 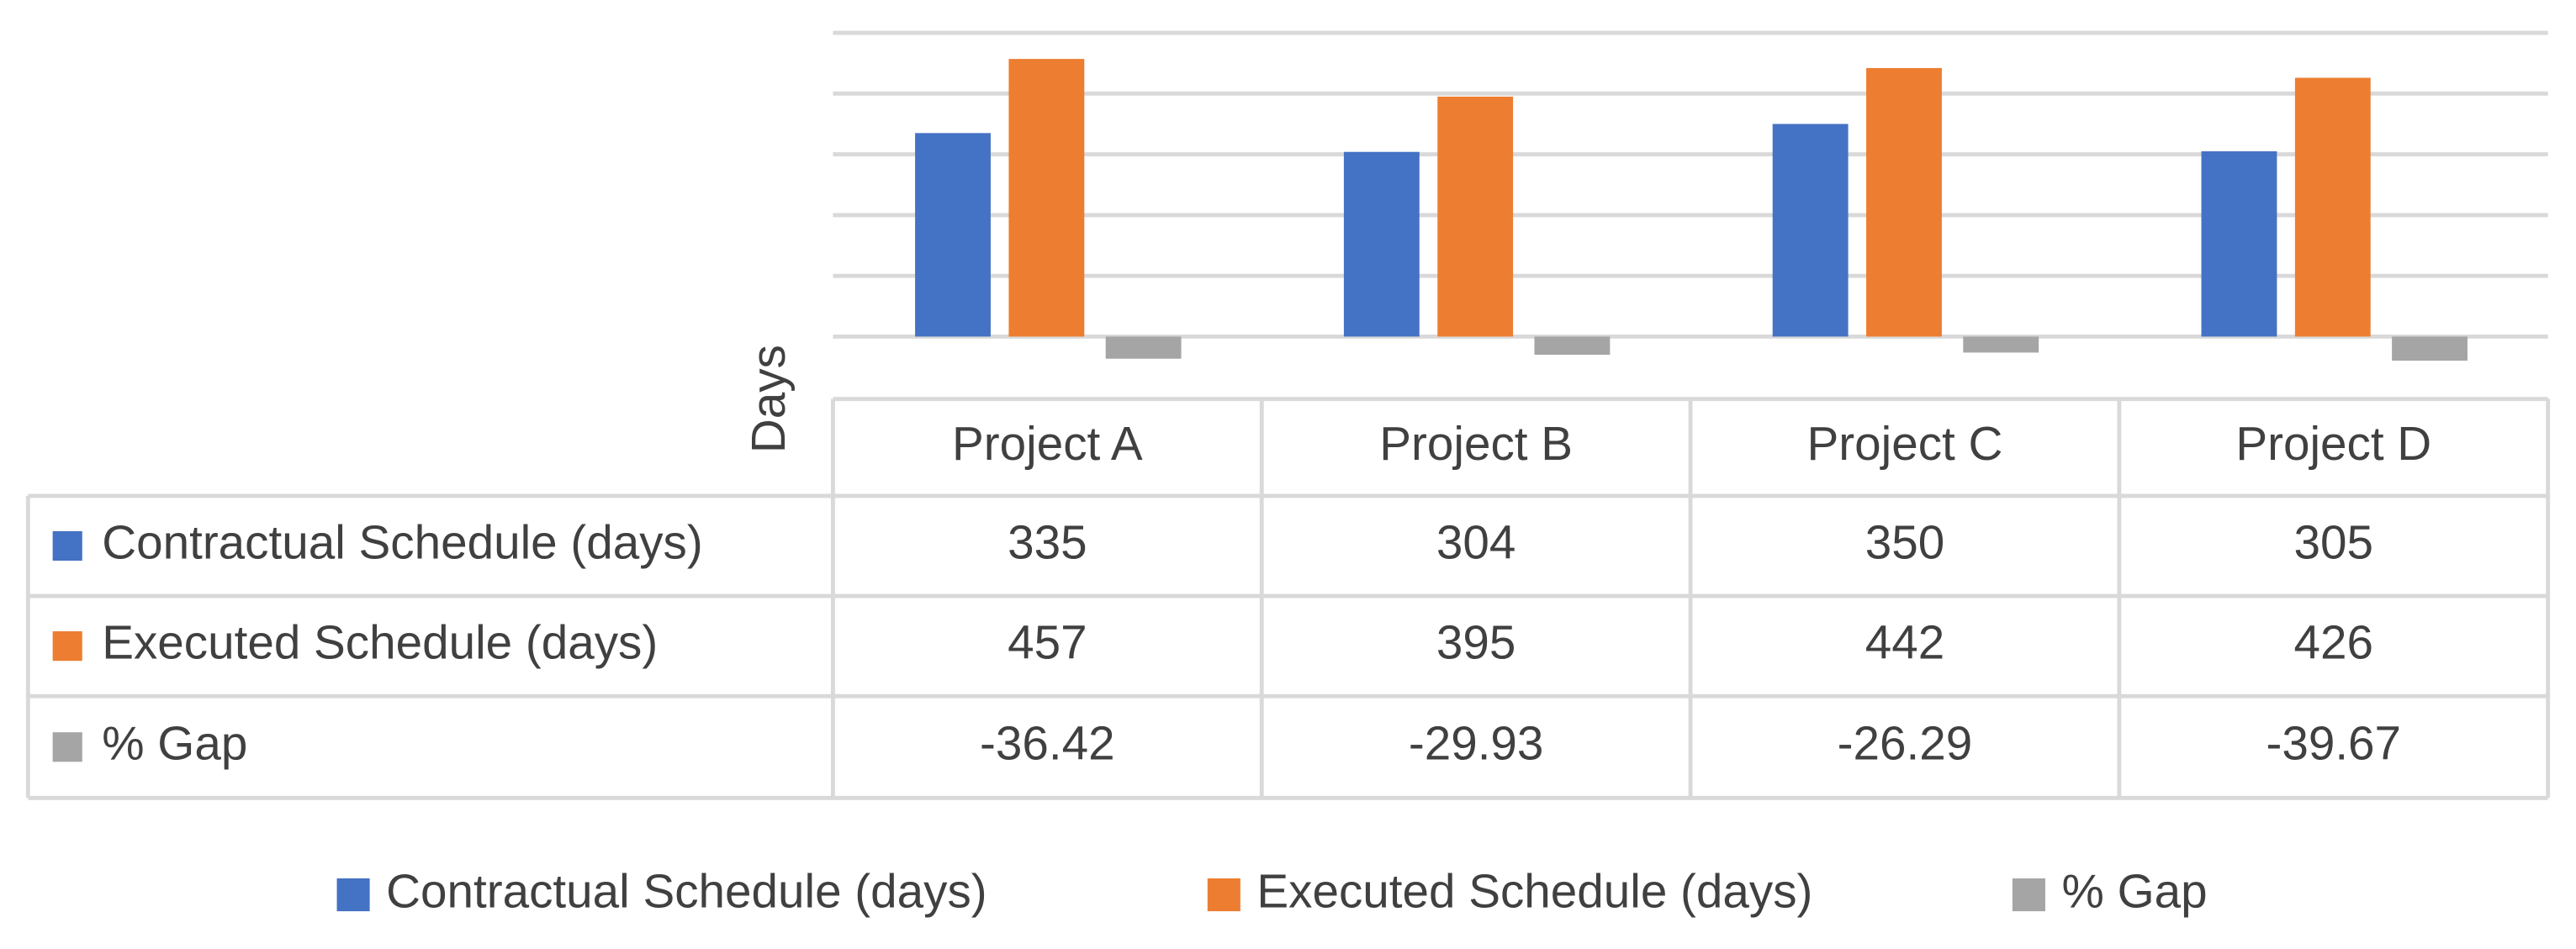 I want to click on legend-label: % Gap, so click(x=2134, y=892).